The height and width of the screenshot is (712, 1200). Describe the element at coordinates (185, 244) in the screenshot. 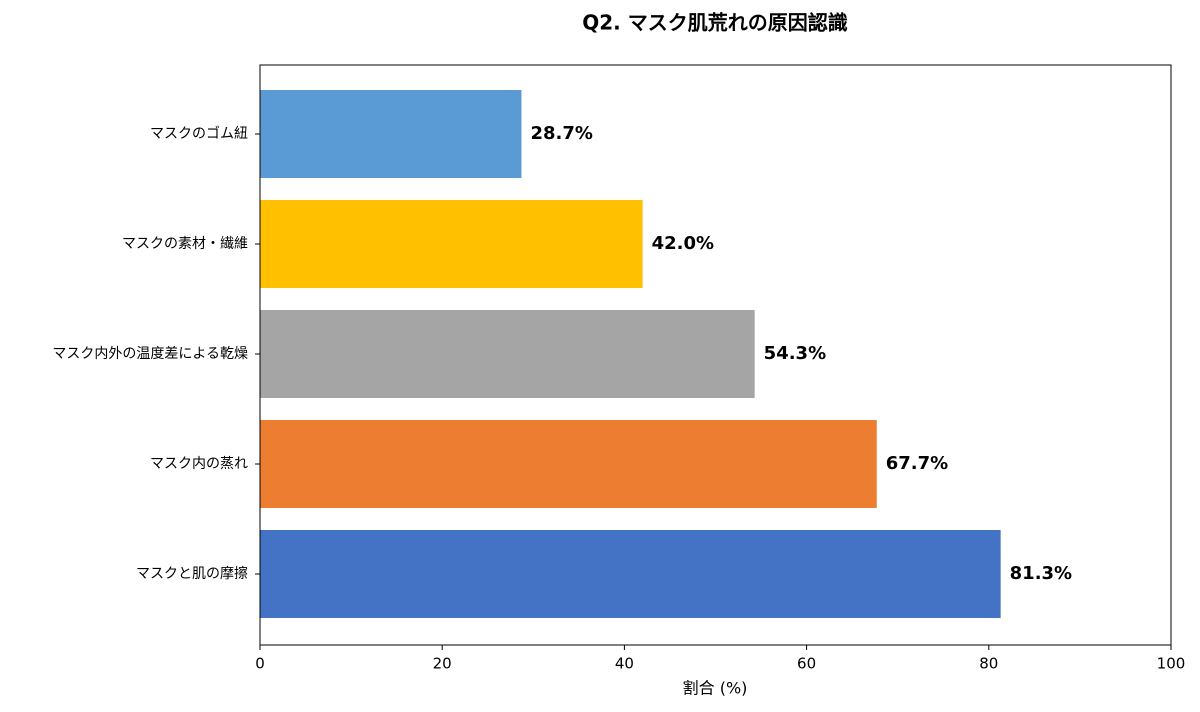

I see `y-tick-label: マスクの素材・繊維` at that location.